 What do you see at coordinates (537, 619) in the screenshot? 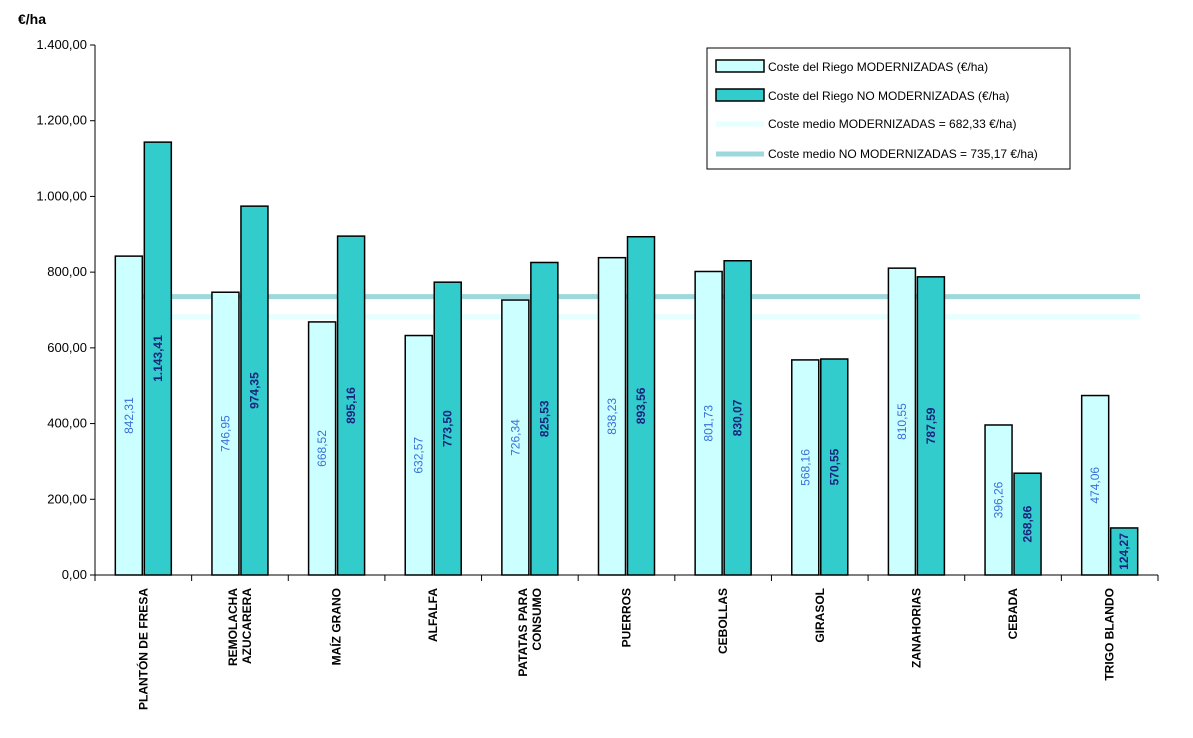
I see `x-category-label: CONSUMO` at bounding box center [537, 619].